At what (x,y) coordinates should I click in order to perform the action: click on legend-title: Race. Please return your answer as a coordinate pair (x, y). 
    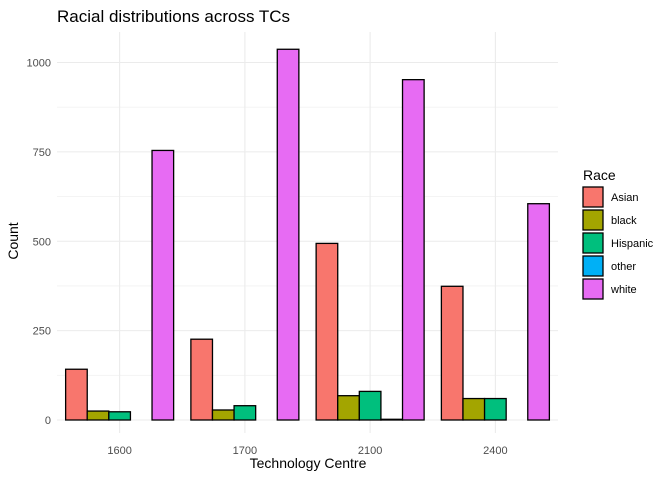
    Looking at the image, I should click on (599, 175).